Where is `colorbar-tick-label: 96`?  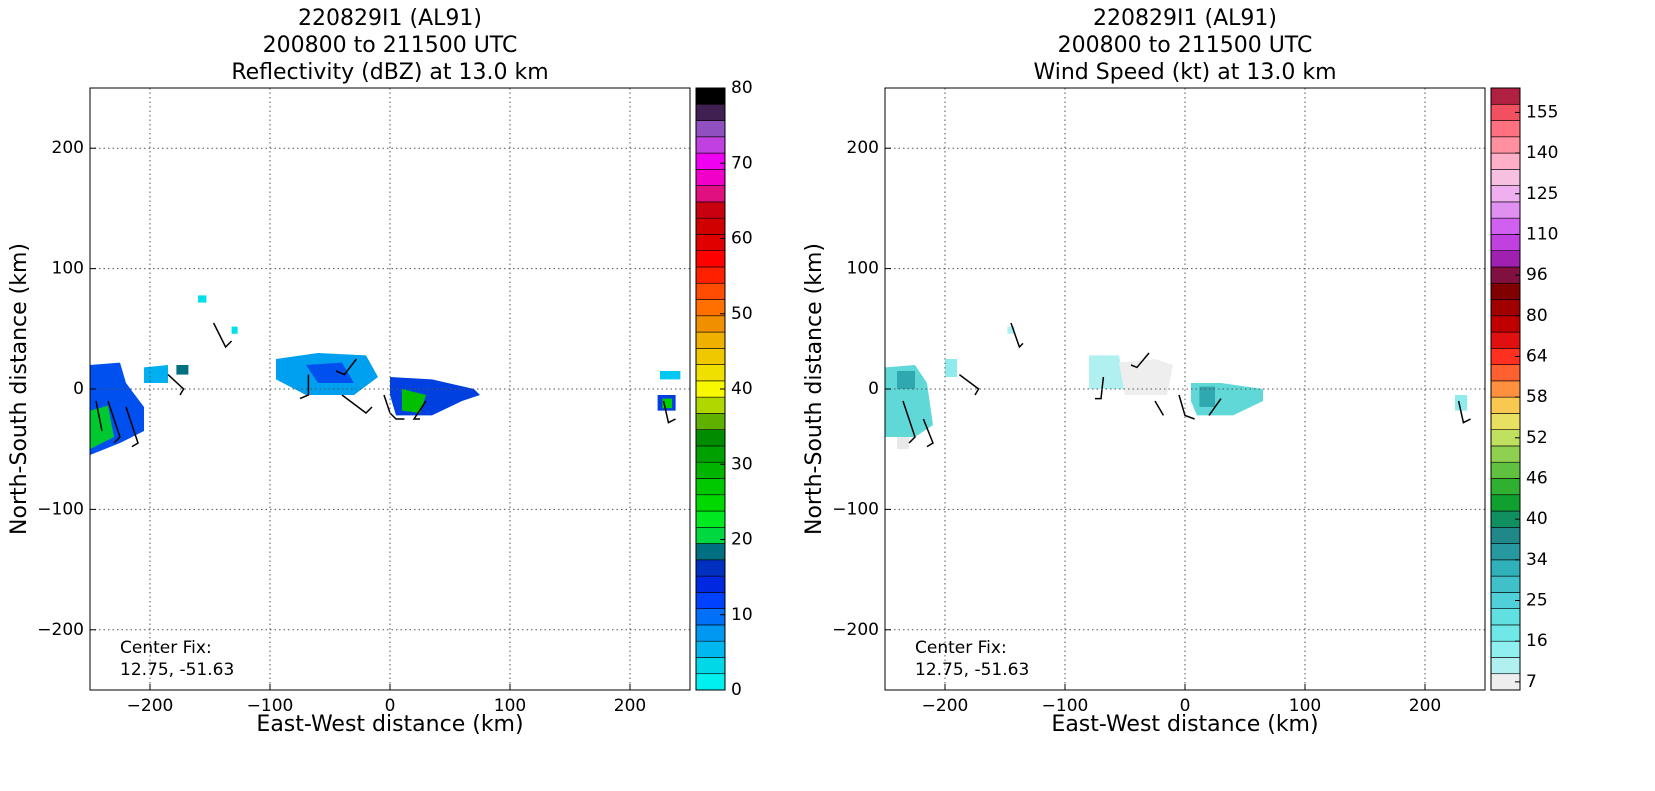 colorbar-tick-label: 96 is located at coordinates (1537, 275).